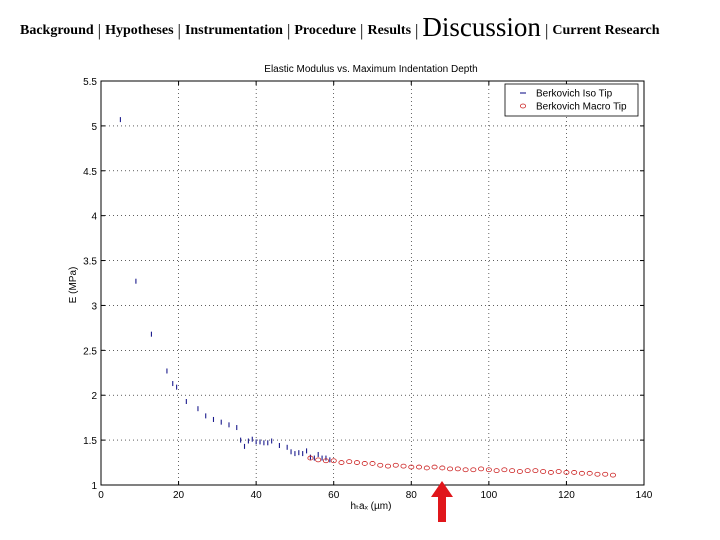  Describe the element at coordinates (523, 106) in the screenshot. I see `legend-marker` at that location.